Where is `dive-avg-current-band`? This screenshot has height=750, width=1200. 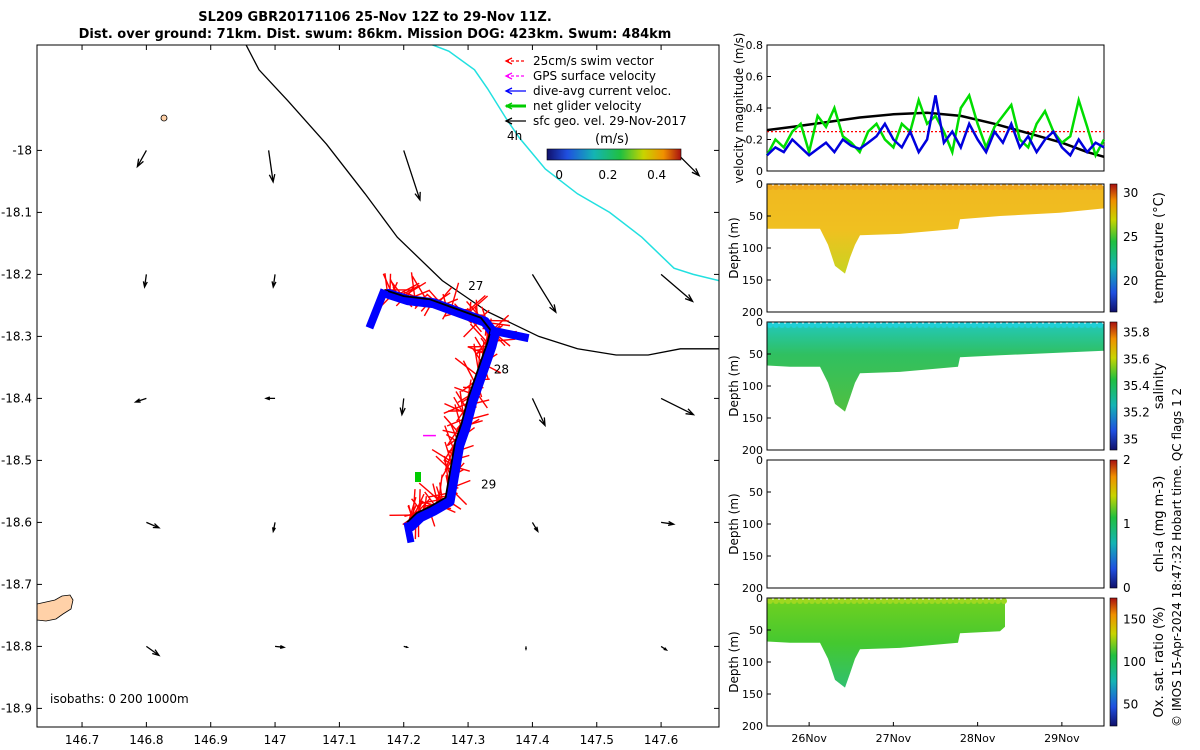
dive-avg-current-band is located at coordinates (441, 410).